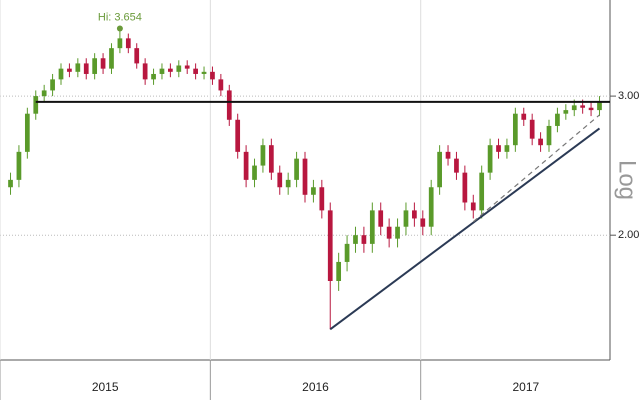 The image size is (640, 400). What do you see at coordinates (119, 28) in the screenshot?
I see `high-marker` at bounding box center [119, 28].